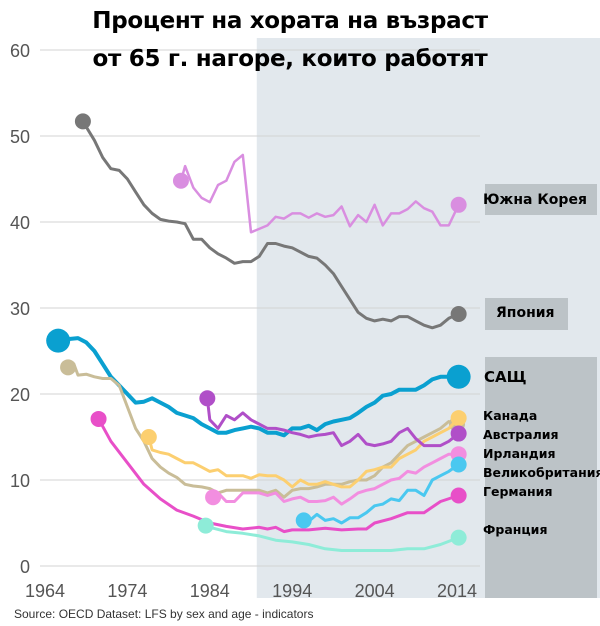 The height and width of the screenshot is (626, 600). Describe the element at coordinates (505, 377) in the screenshot. I see `series-label: САЩ` at that location.